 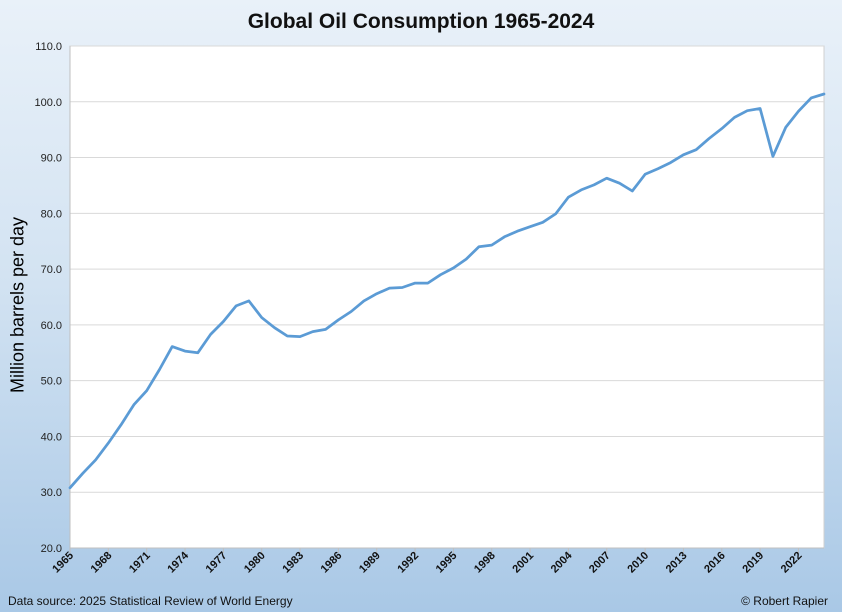 What do you see at coordinates (178, 562) in the screenshot?
I see `x-tick-label: 1974` at bounding box center [178, 562].